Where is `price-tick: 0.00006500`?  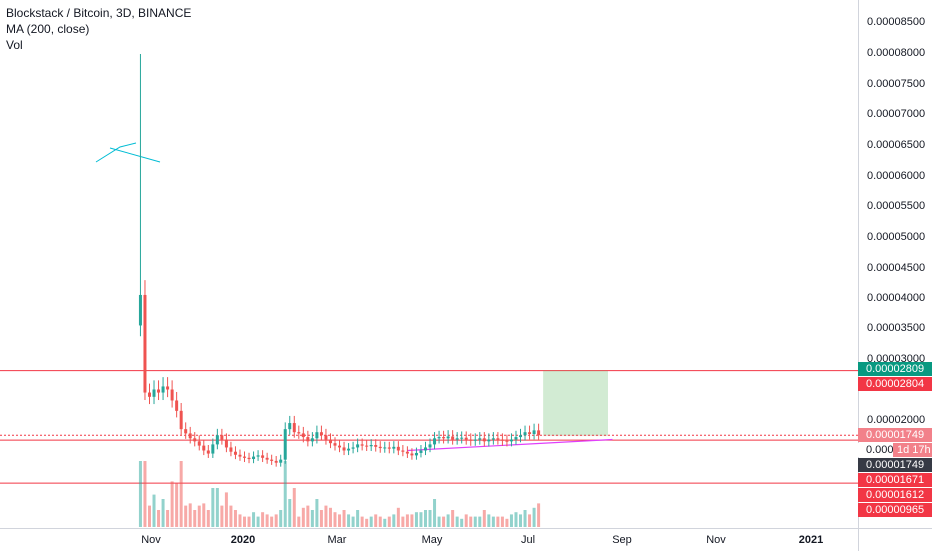 price-tick: 0.00006500 is located at coordinates (896, 145).